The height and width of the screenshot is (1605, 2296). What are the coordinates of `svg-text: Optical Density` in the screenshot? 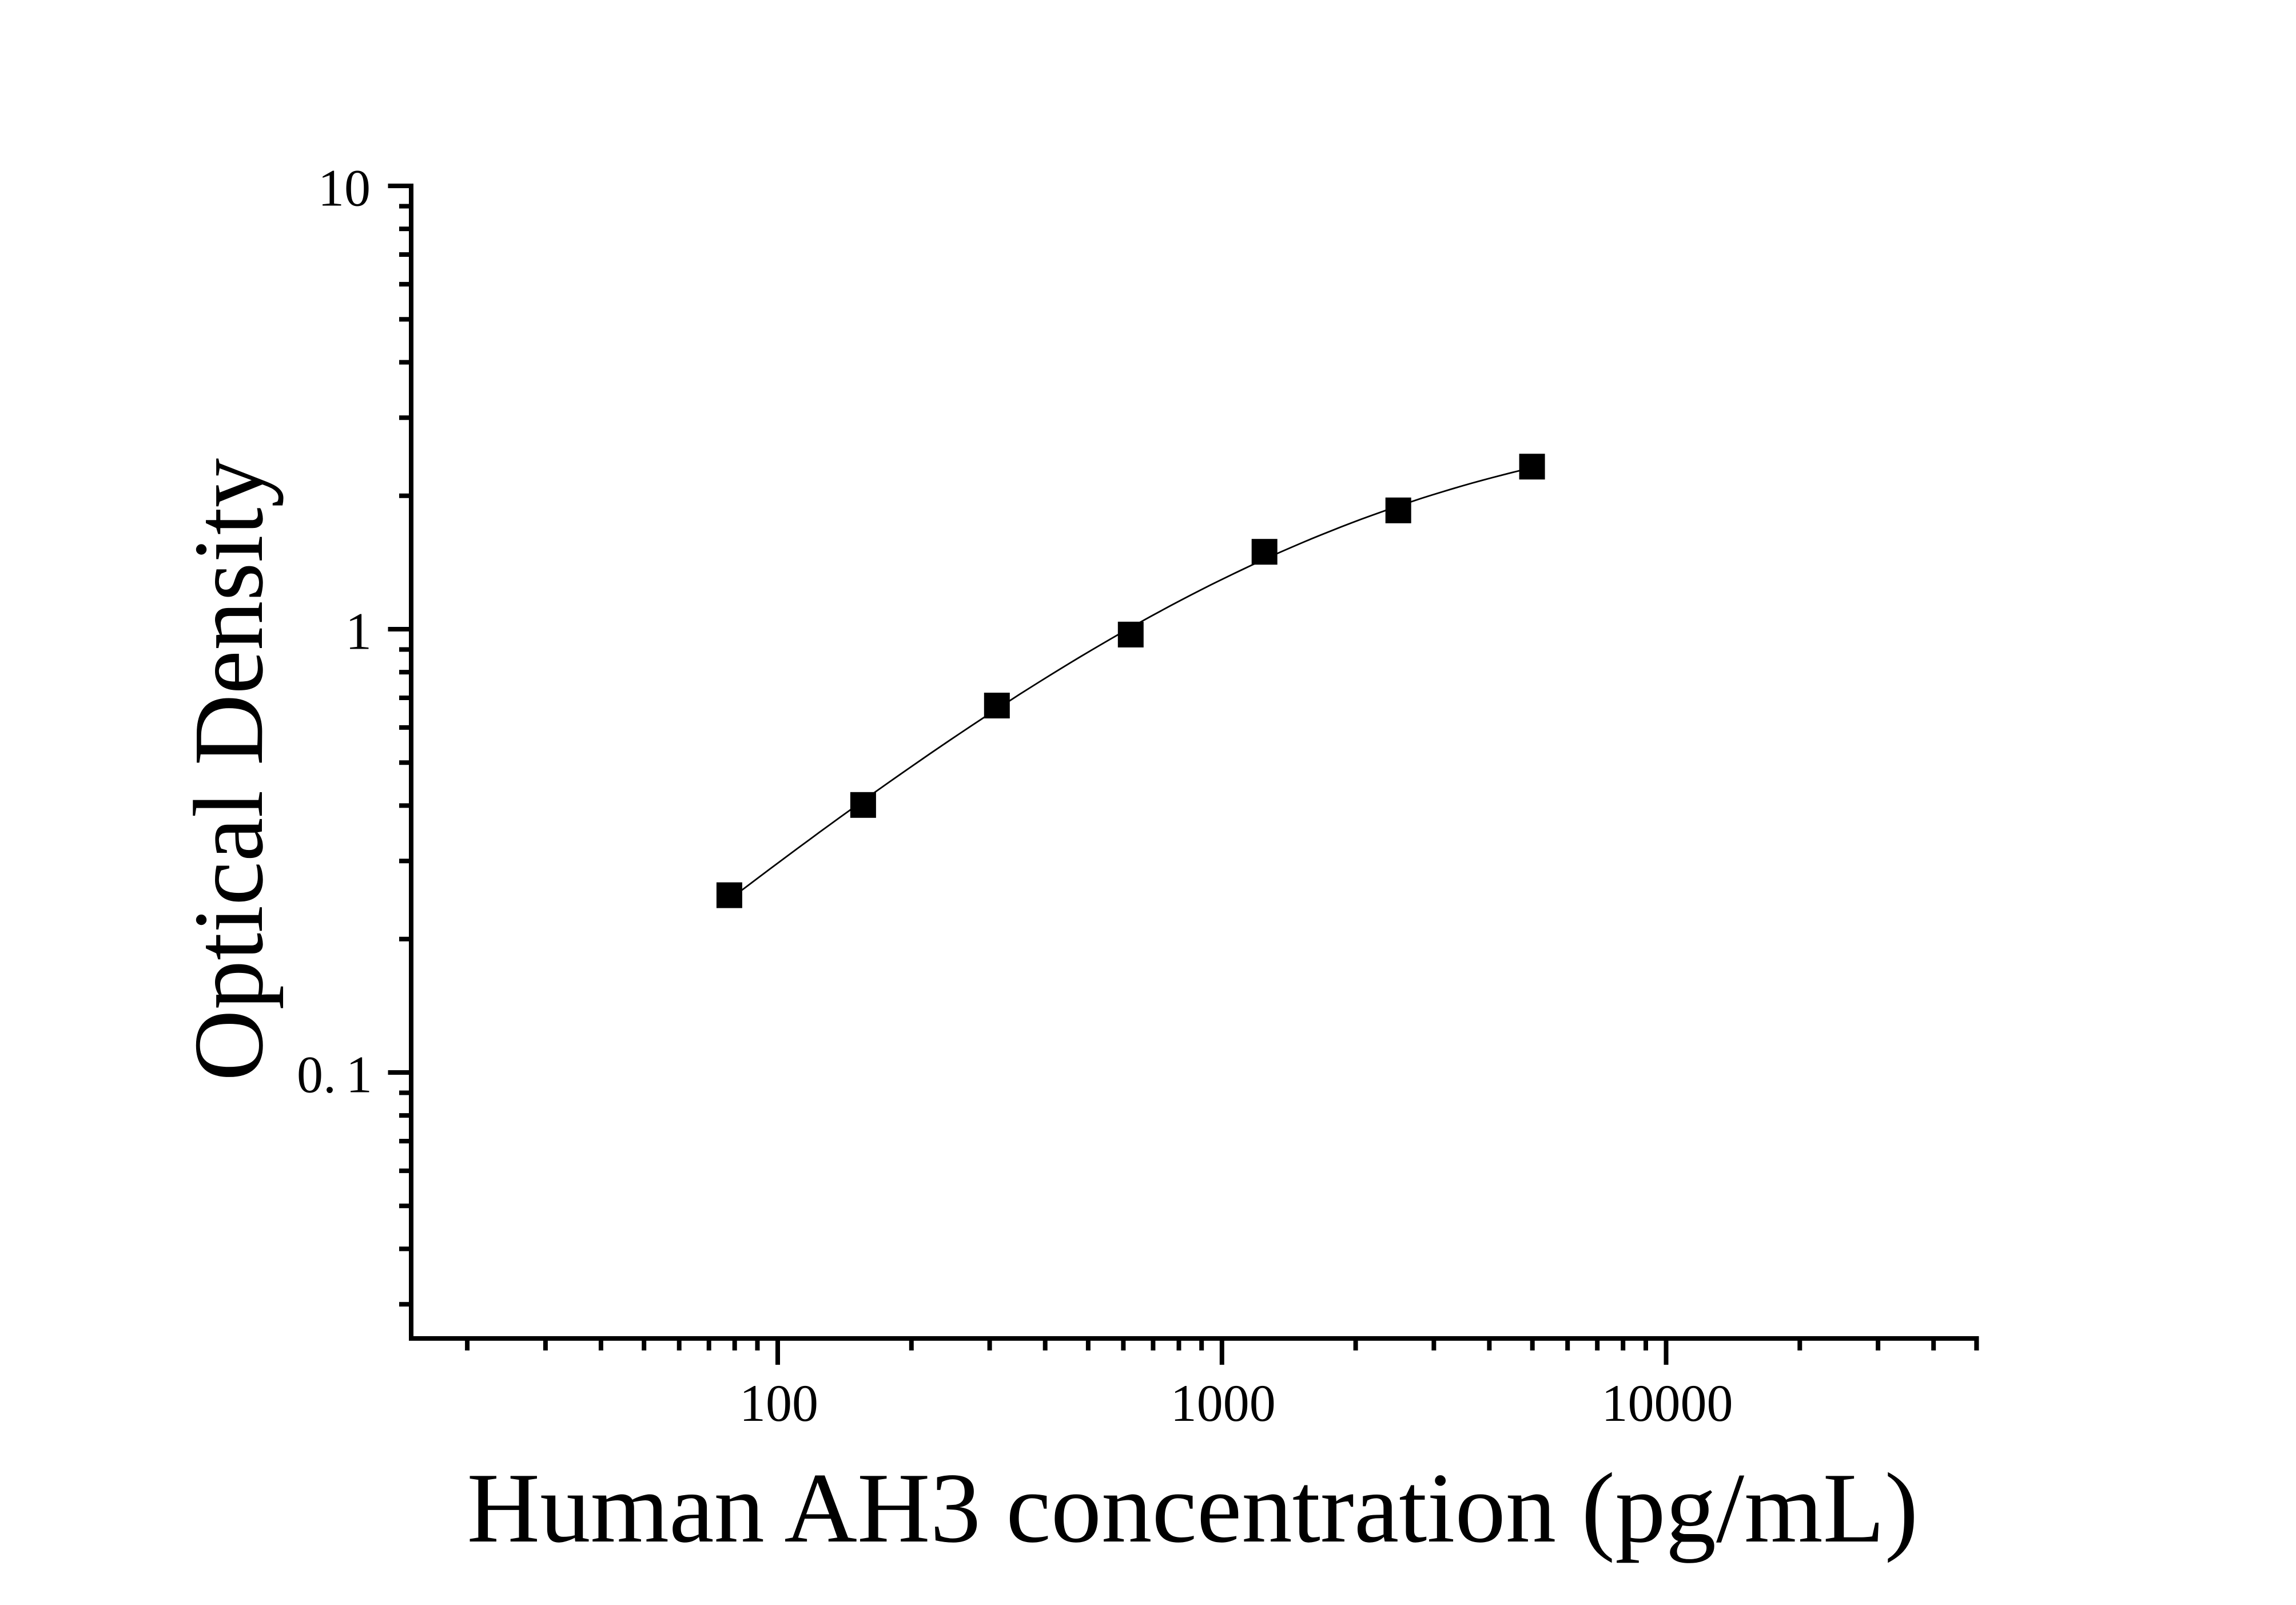 It's located at (229, 769).